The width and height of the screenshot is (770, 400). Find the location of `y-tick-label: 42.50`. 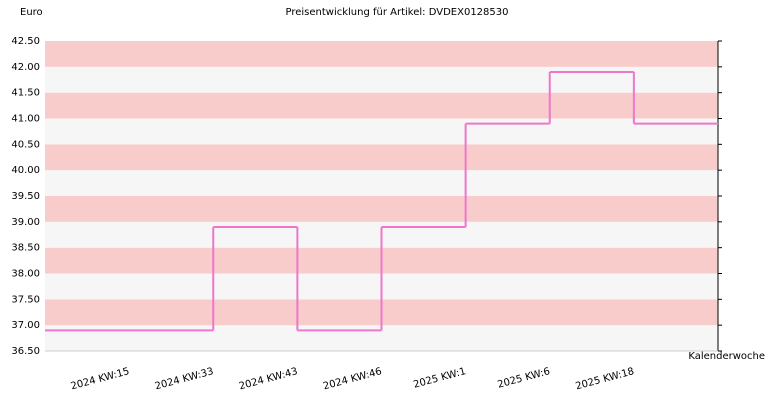

y-tick-label: 42.50 is located at coordinates (25, 41).